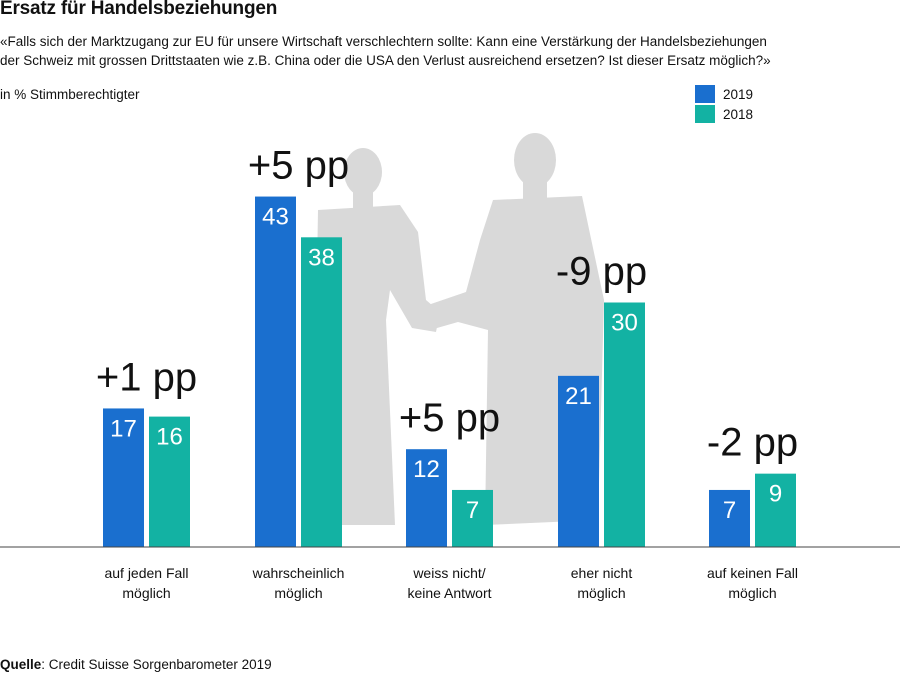 The width and height of the screenshot is (900, 678). What do you see at coordinates (21, 664) in the screenshot?
I see `source-label: Quelle` at bounding box center [21, 664].